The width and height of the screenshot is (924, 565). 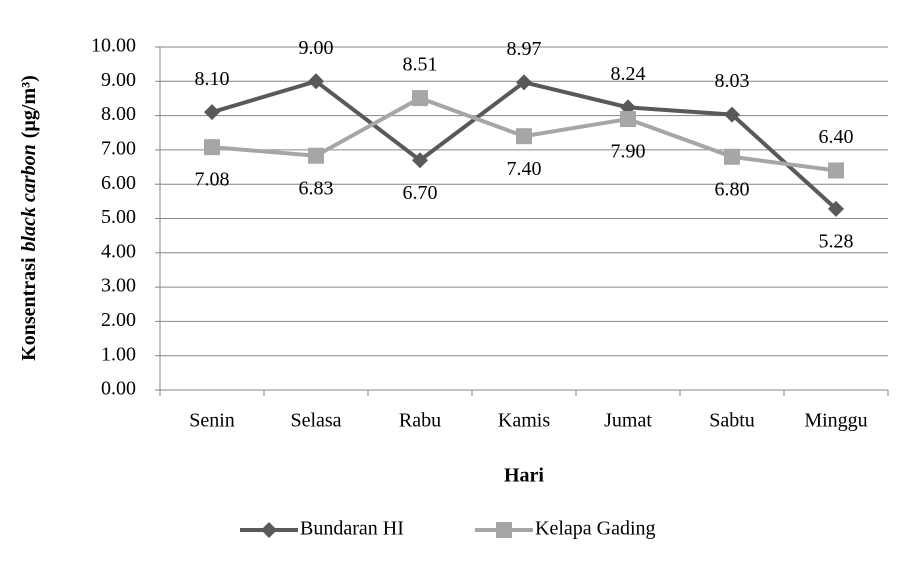 What do you see at coordinates (352, 529) in the screenshot?
I see `legend-label: Bundaran HI` at bounding box center [352, 529].